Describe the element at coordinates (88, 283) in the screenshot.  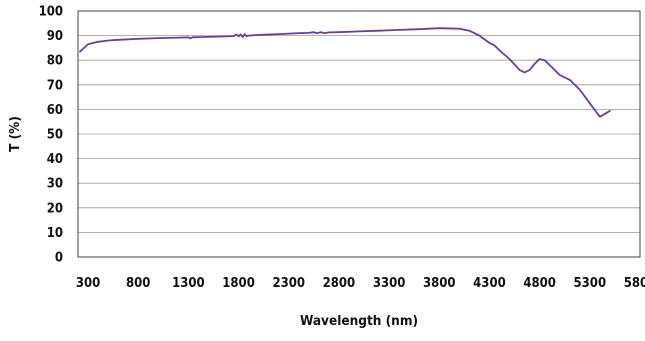
I see `x-tick-label: 300` at that location.